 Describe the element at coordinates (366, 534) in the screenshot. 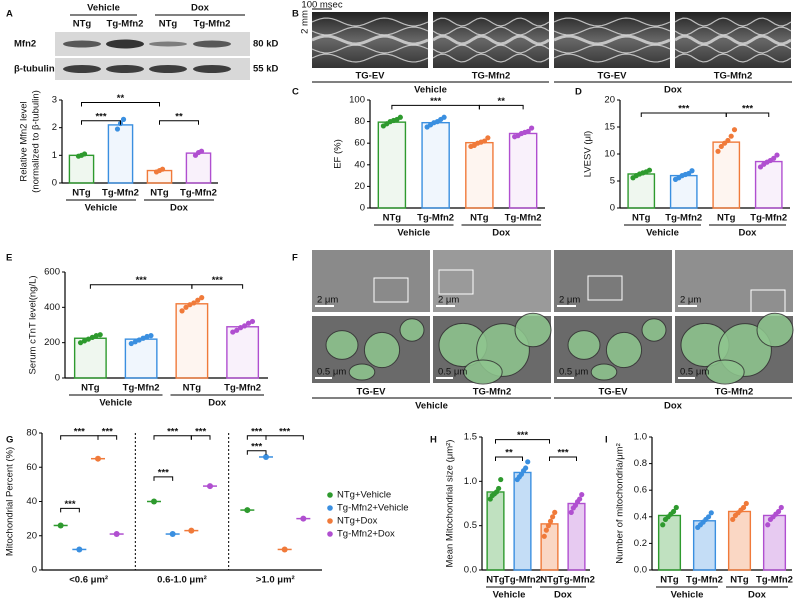

I see `legend-label: Tg-Mfn2+Dox` at that location.